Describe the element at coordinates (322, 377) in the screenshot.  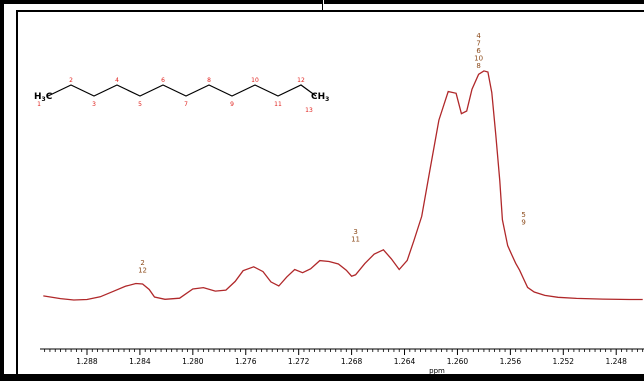
I see `frame-border-bottom` at that location.